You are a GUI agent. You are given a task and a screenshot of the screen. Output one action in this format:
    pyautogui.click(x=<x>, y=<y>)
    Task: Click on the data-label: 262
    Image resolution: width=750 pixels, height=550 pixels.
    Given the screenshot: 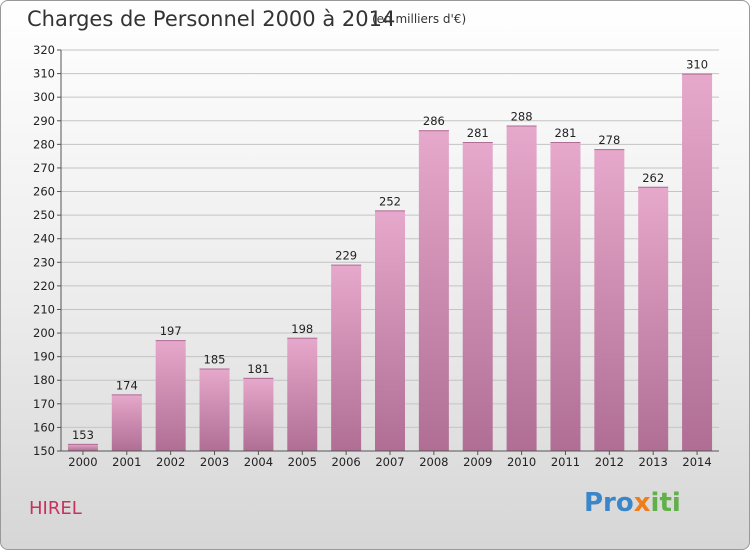 What is the action you would take?
    pyautogui.click(x=653, y=178)
    